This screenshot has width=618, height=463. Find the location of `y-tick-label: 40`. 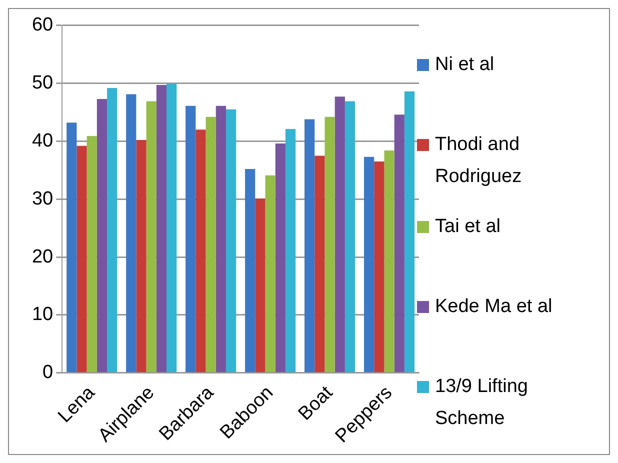

y-tick-label: 40 is located at coordinates (43, 141).